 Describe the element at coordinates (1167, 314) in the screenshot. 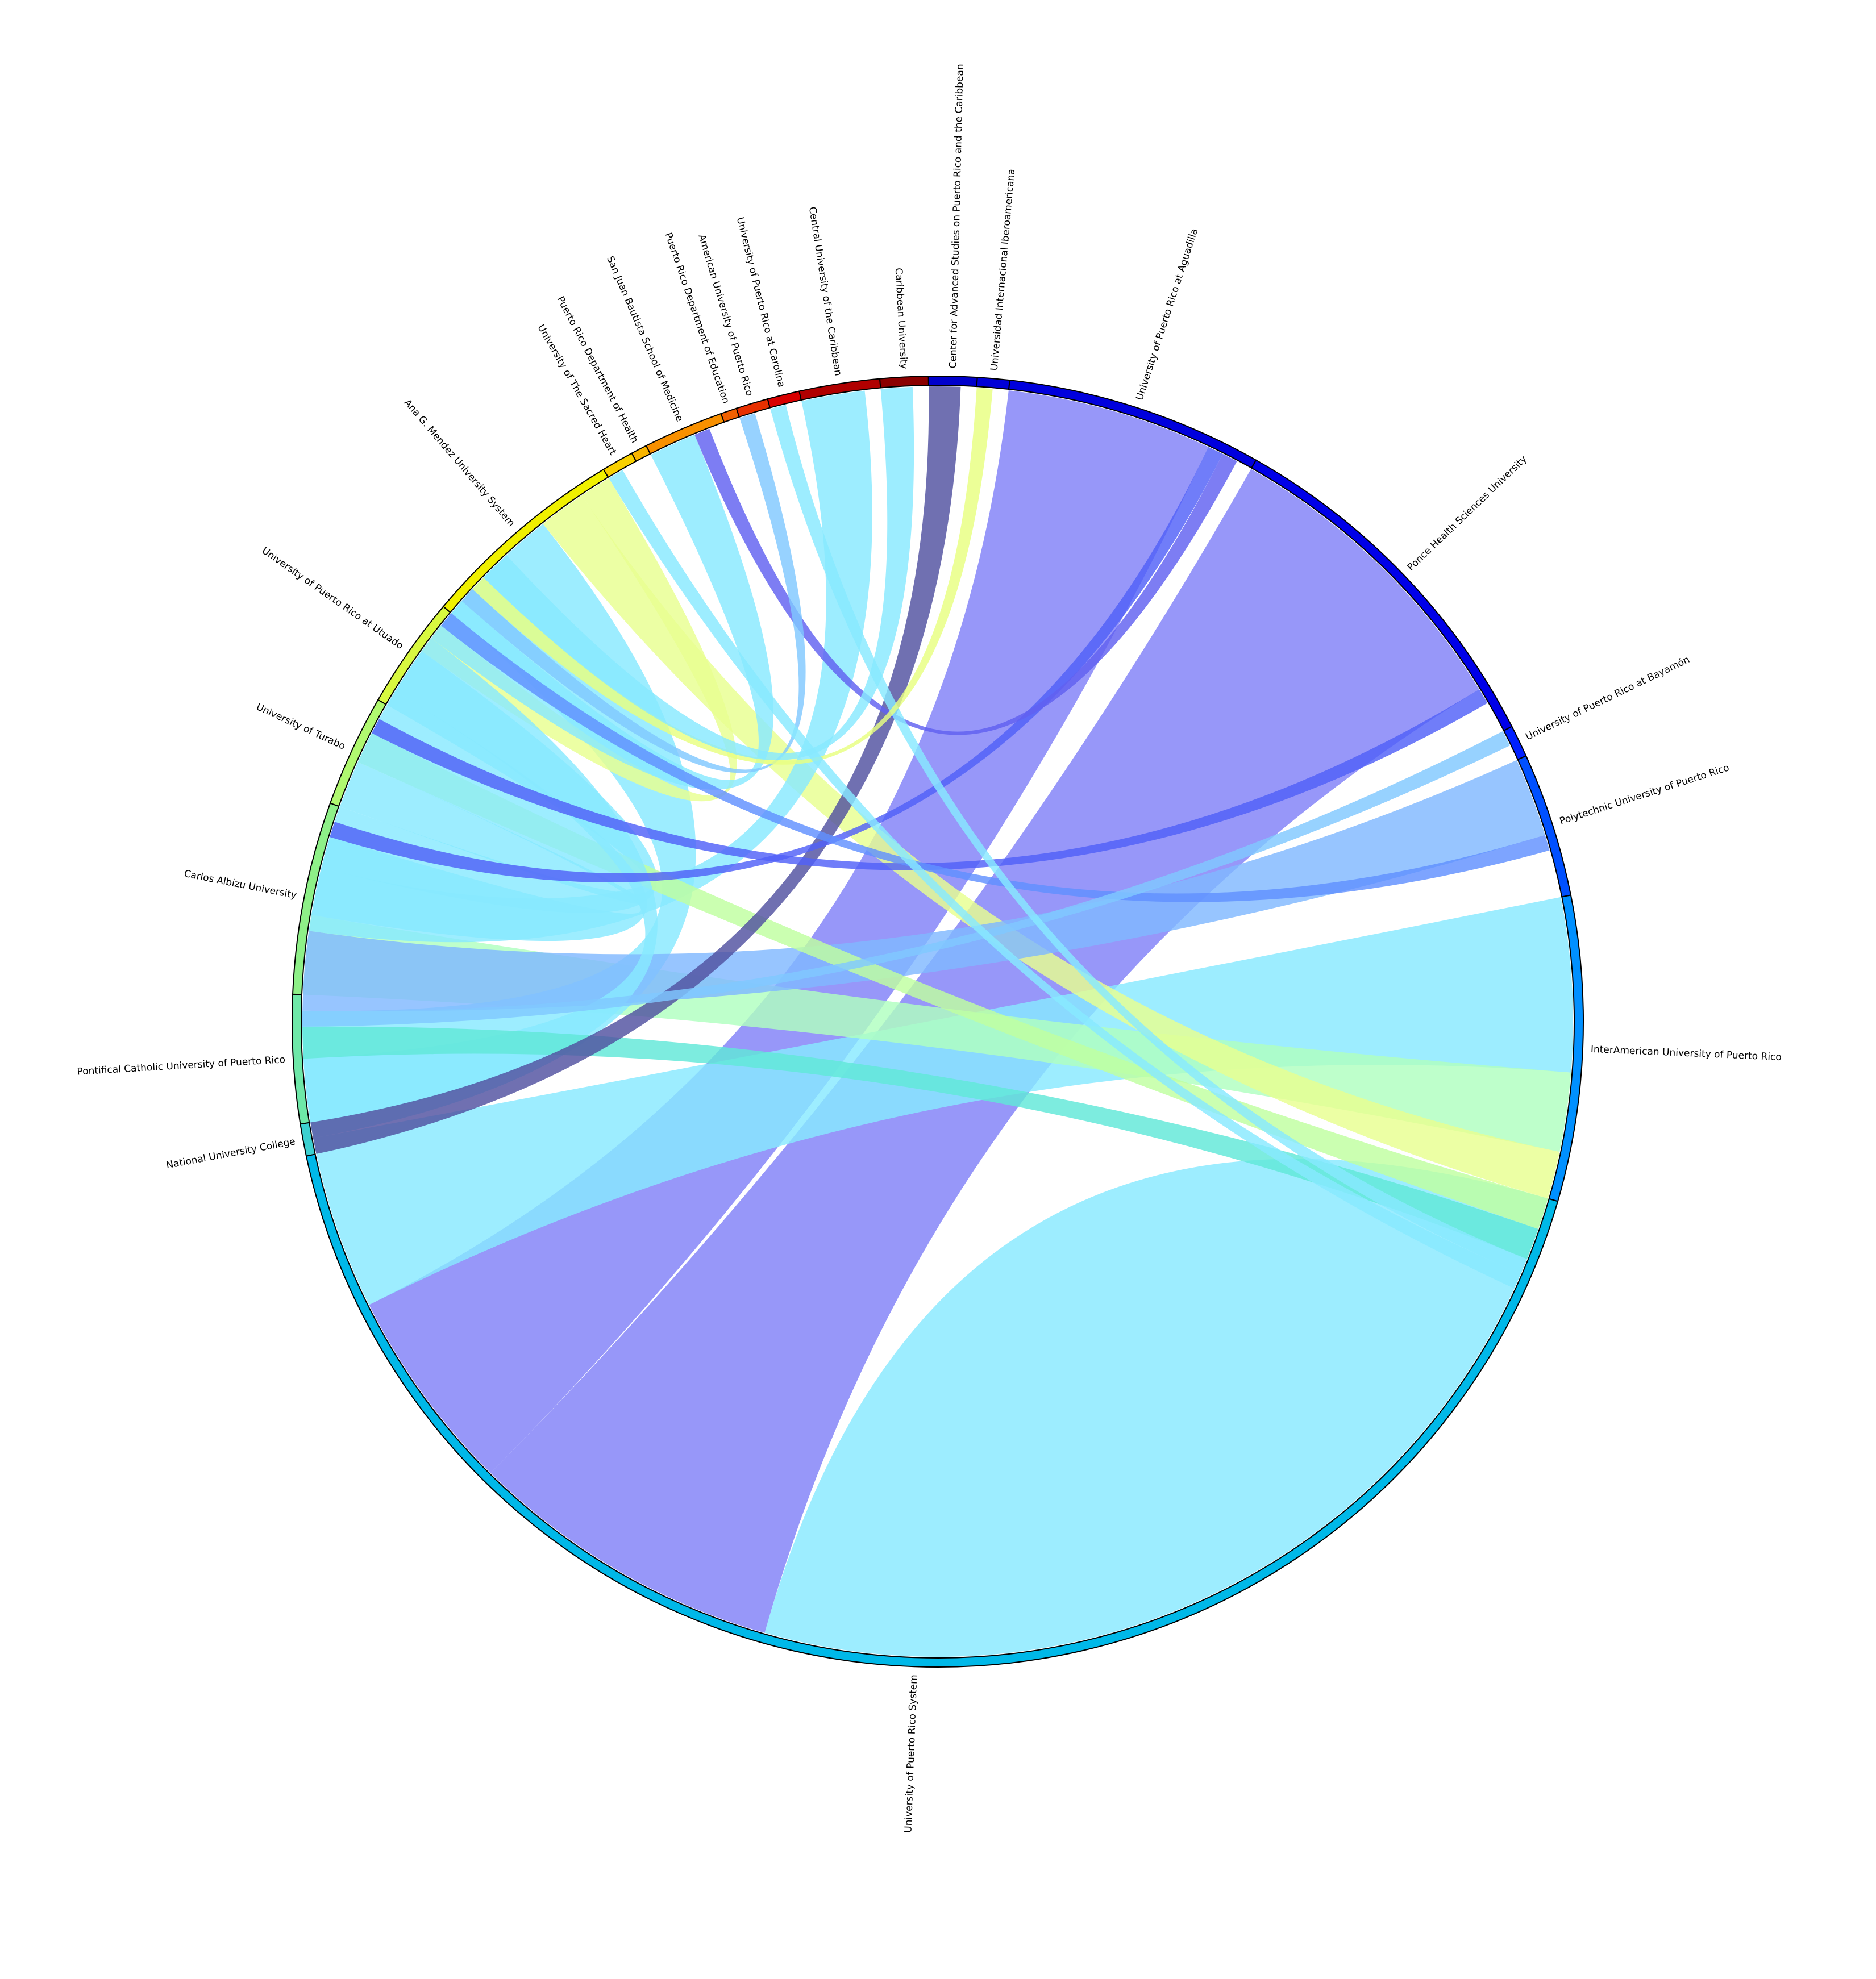

I see `label-university-of-puerto-rico-at-aguadilla: University of Puerto Rico at Aguadilla` at that location.